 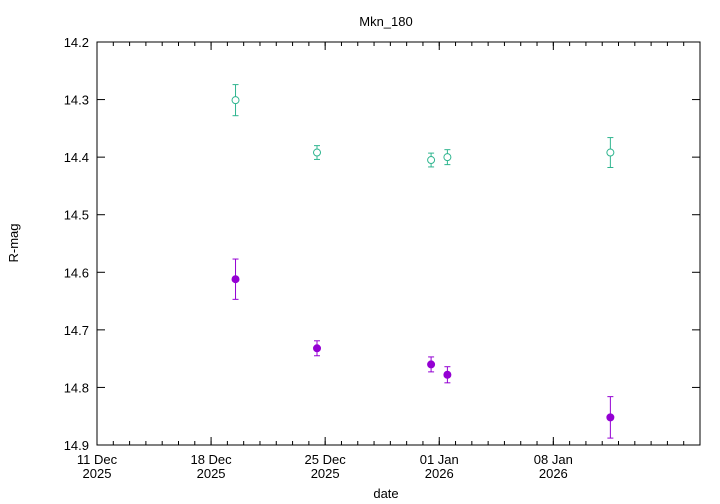 I want to click on y-tick-label: 14.6, so click(x=76, y=272).